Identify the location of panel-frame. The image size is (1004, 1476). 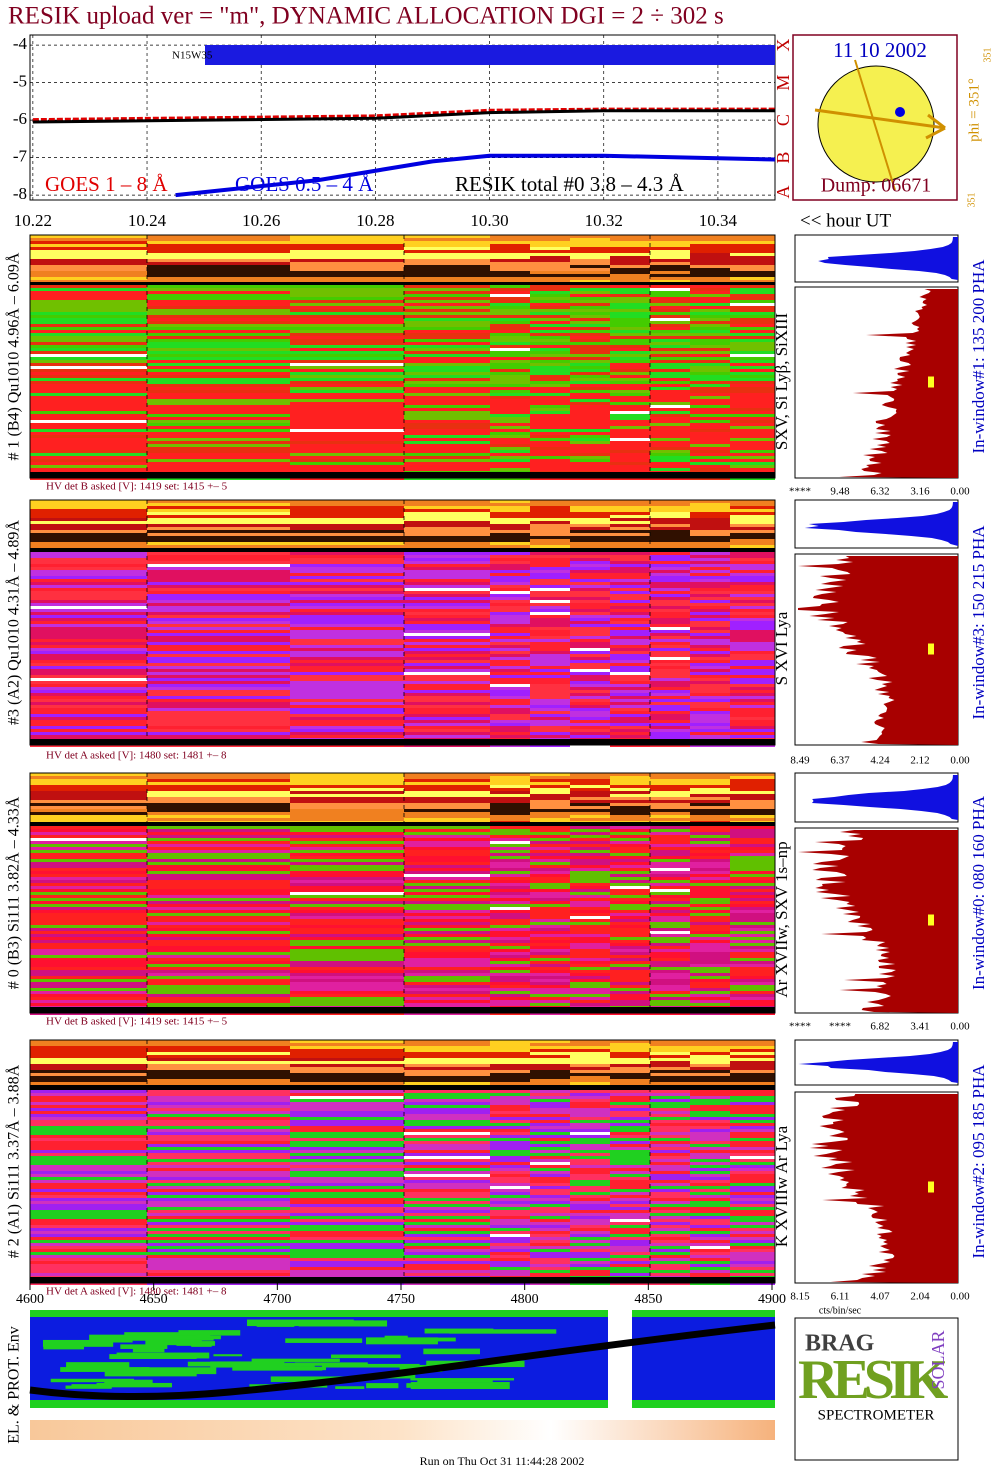
(402, 893).